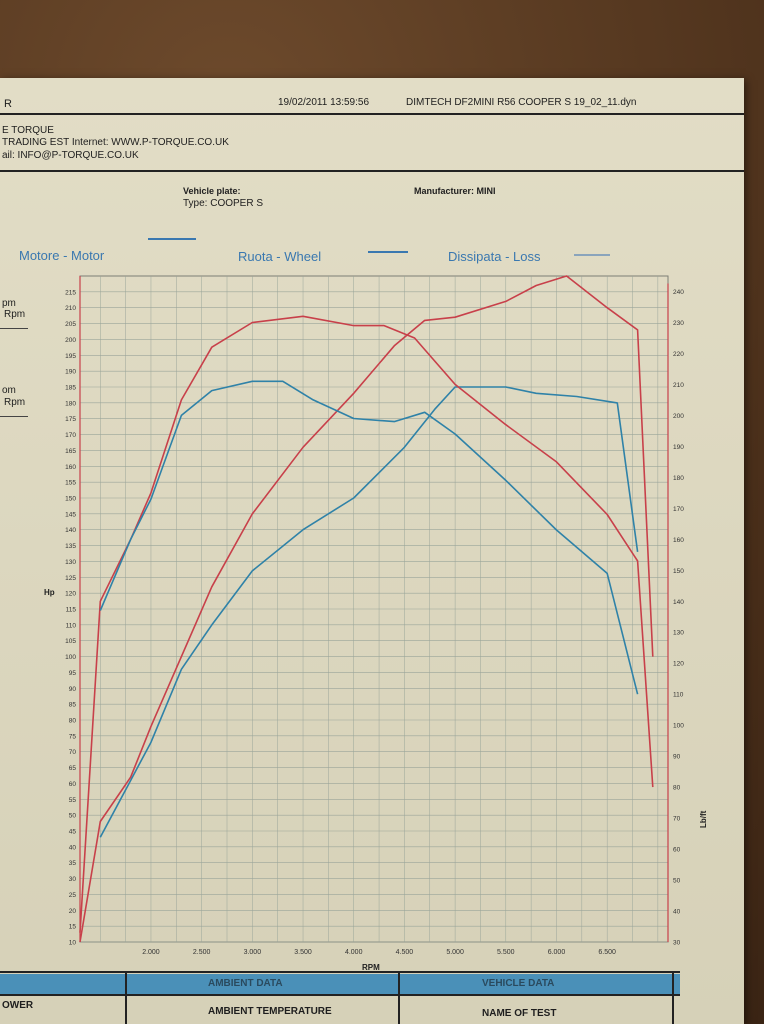 The height and width of the screenshot is (1024, 764). I want to click on y-tick-label: 160, so click(70, 467).